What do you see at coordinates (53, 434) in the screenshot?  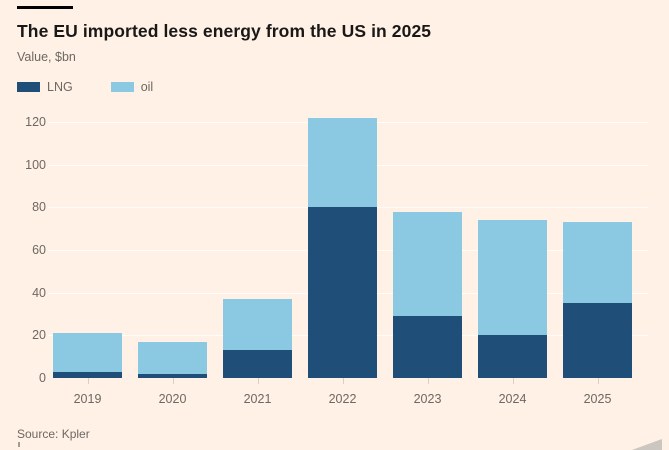 I see `source-line: Source: Kpler` at bounding box center [53, 434].